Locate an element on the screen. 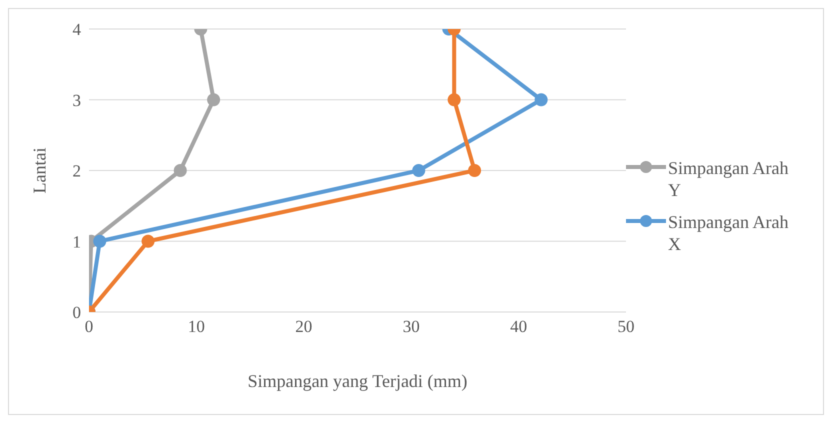 The height and width of the screenshot is (421, 830). legend-label: Simpangan Arah X is located at coordinates (729, 232).